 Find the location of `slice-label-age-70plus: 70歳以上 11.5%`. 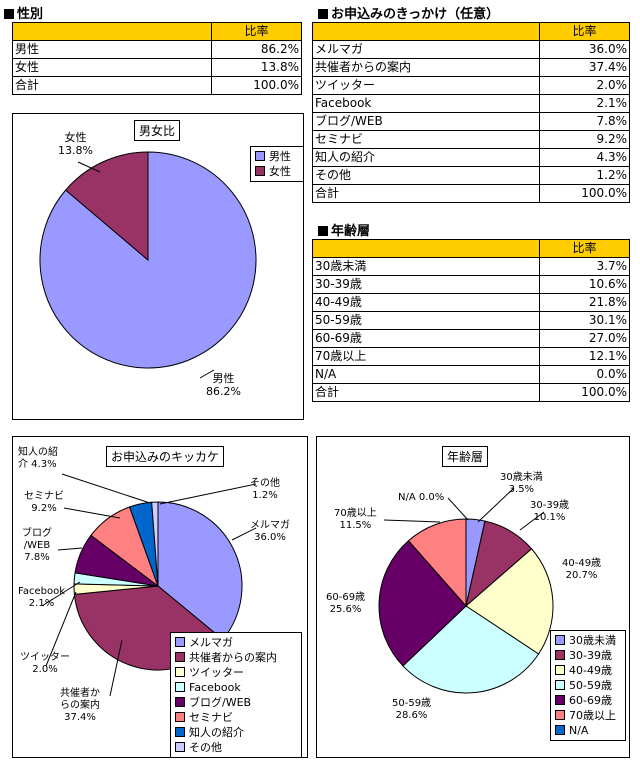

slice-label-age-70plus: 70歳以上 11.5% is located at coordinates (355, 519).